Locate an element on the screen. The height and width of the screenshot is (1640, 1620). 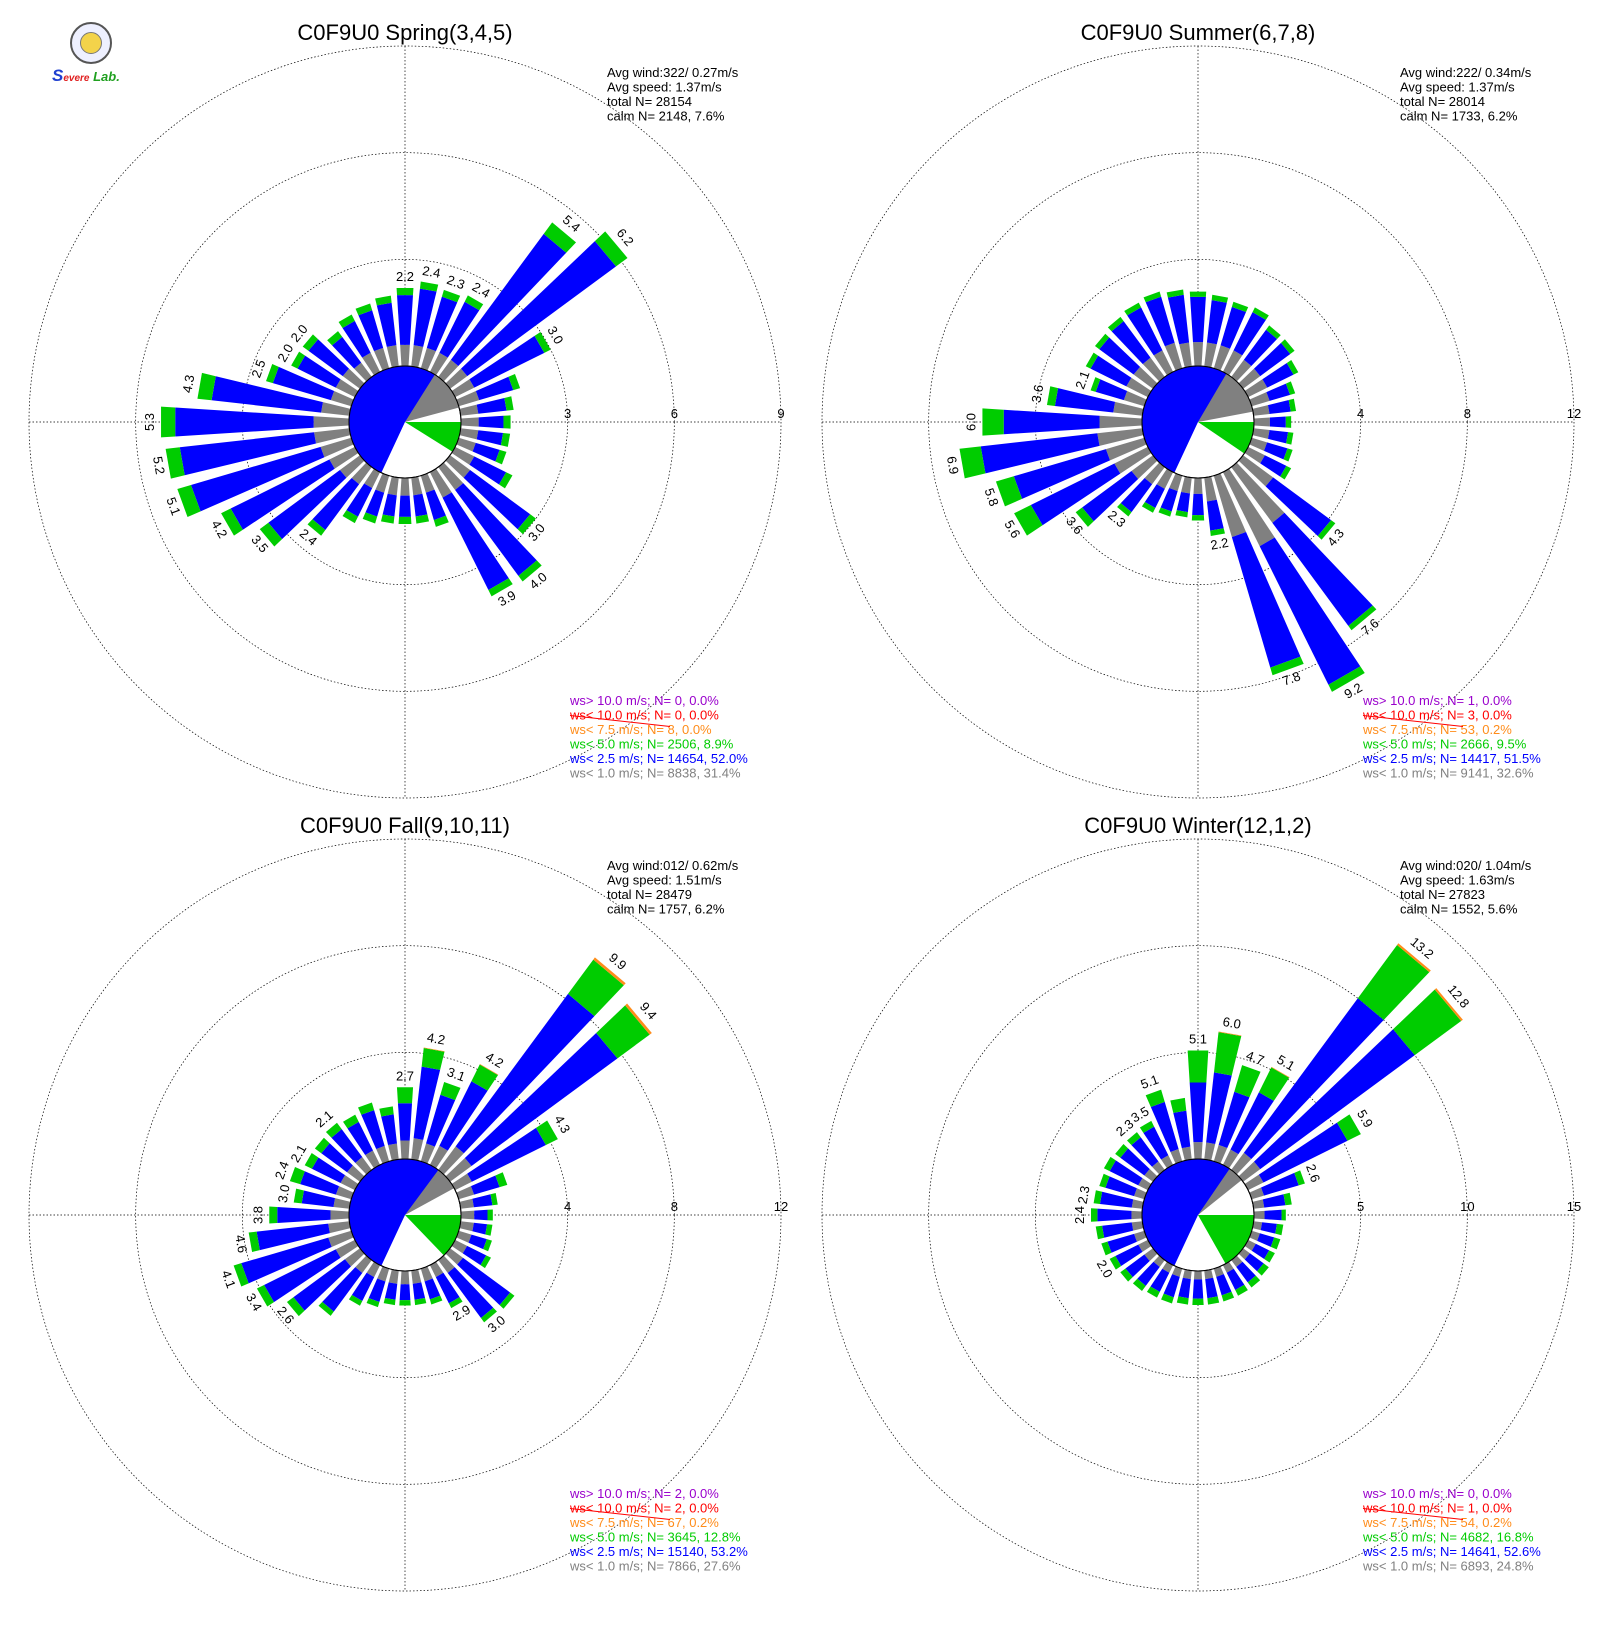
legend-entry: ws< 7.5 m/s; N= 67, 0.2% is located at coordinates (644, 1522).